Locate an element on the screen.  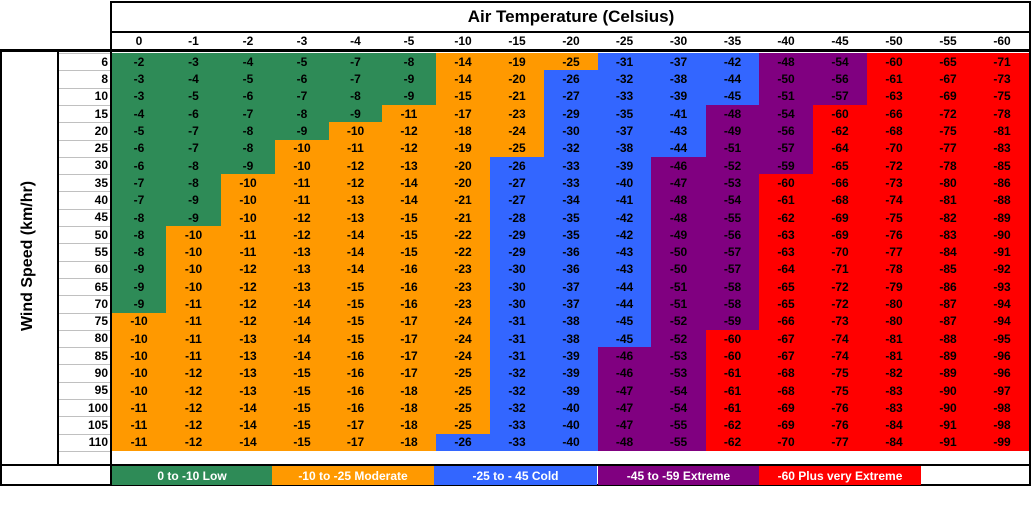
wind-speed-label: 60 is located at coordinates (101, 269).